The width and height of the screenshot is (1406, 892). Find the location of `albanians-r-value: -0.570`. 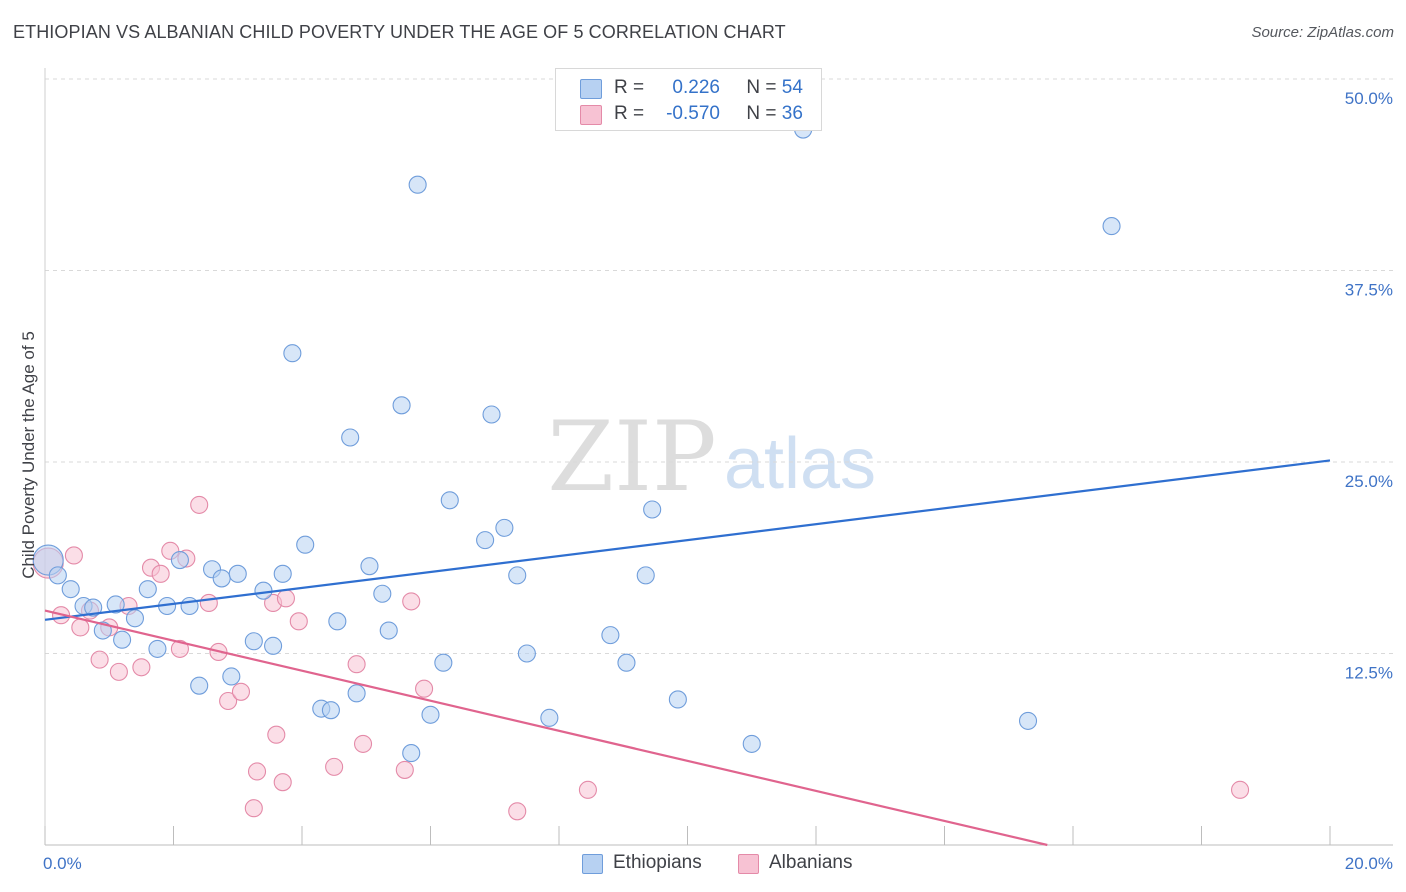

albanians-r-value: -0.570 is located at coordinates (693, 113).